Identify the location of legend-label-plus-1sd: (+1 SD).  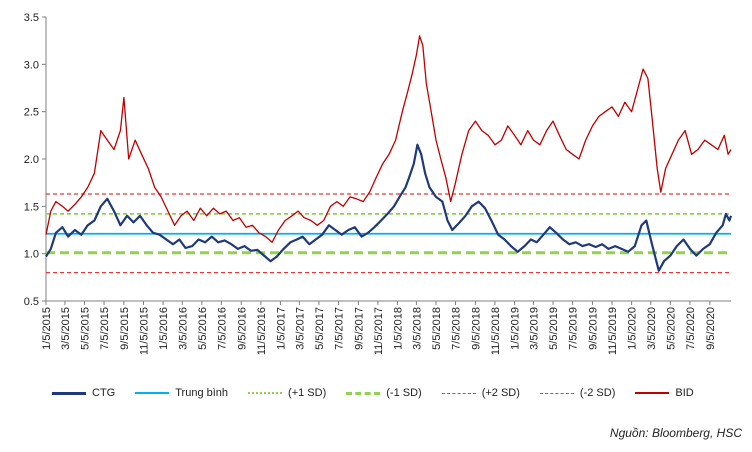
(307, 393).